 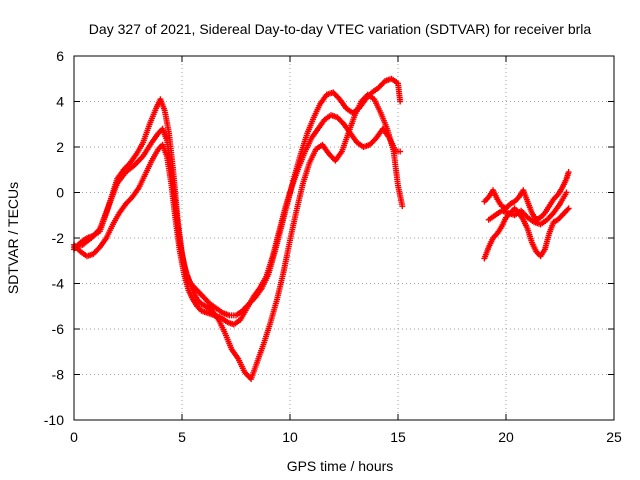 What do you see at coordinates (60, 193) in the screenshot?
I see `y-tick-label: 0` at bounding box center [60, 193].